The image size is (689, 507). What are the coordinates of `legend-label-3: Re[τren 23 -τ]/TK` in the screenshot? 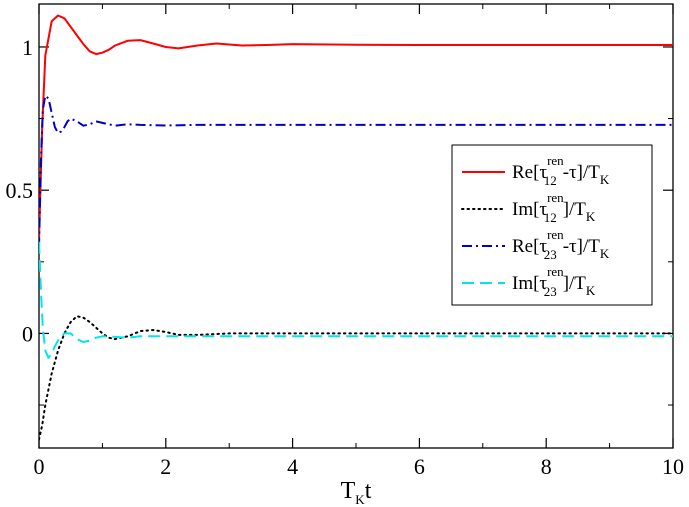 It's located at (561, 244).